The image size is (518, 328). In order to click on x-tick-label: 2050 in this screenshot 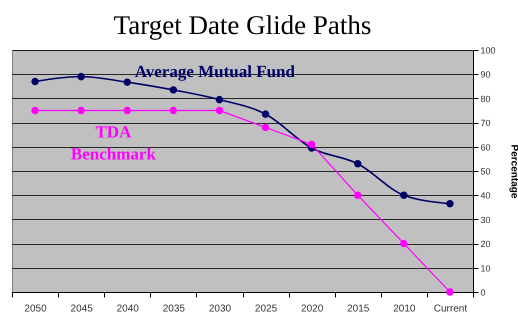, I will do `click(36, 309)`.